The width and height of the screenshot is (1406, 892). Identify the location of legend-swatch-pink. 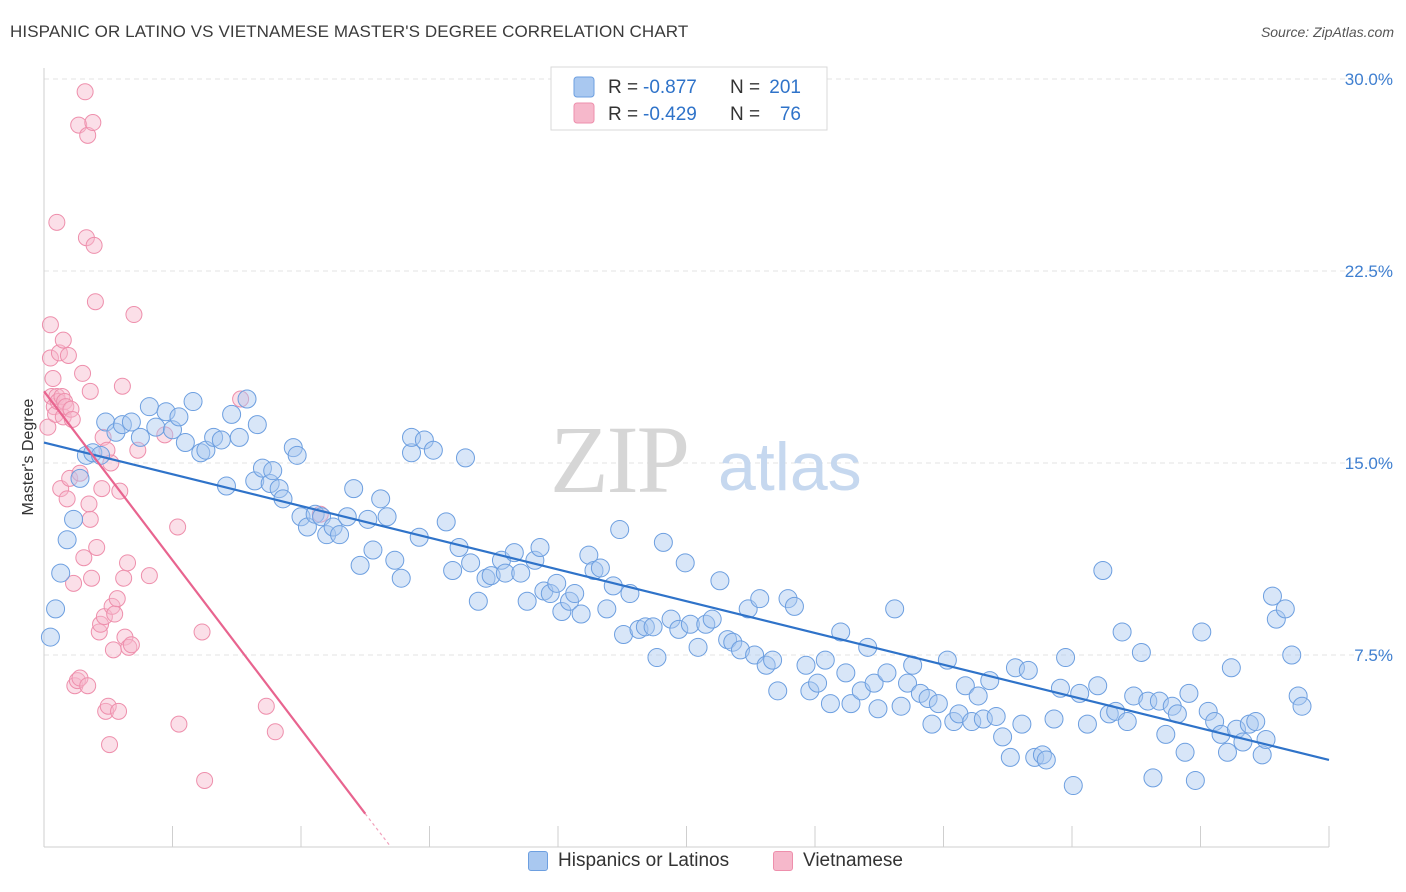
(584, 113).